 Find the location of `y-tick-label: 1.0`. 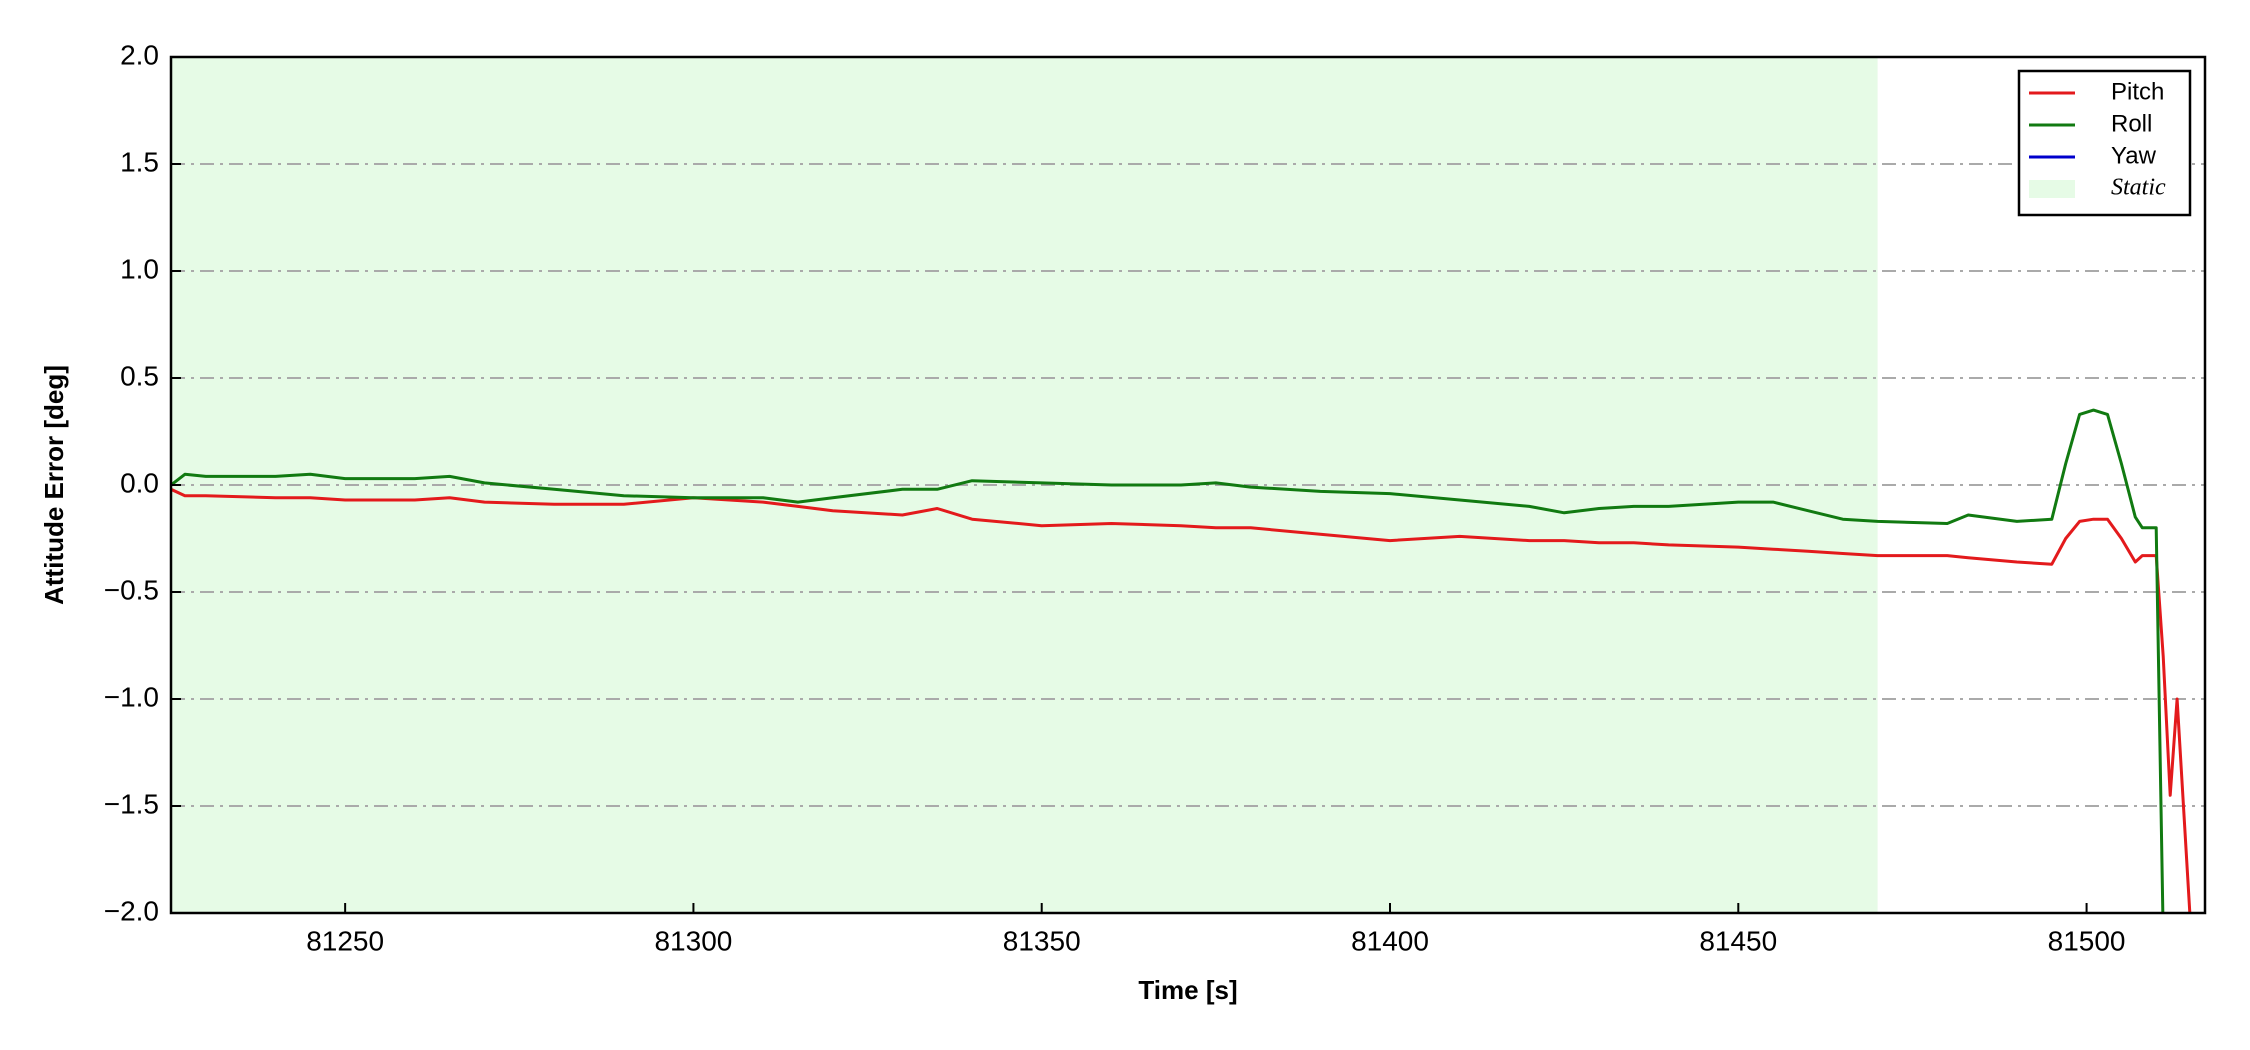

y-tick-label: 1.0 is located at coordinates (139, 268).